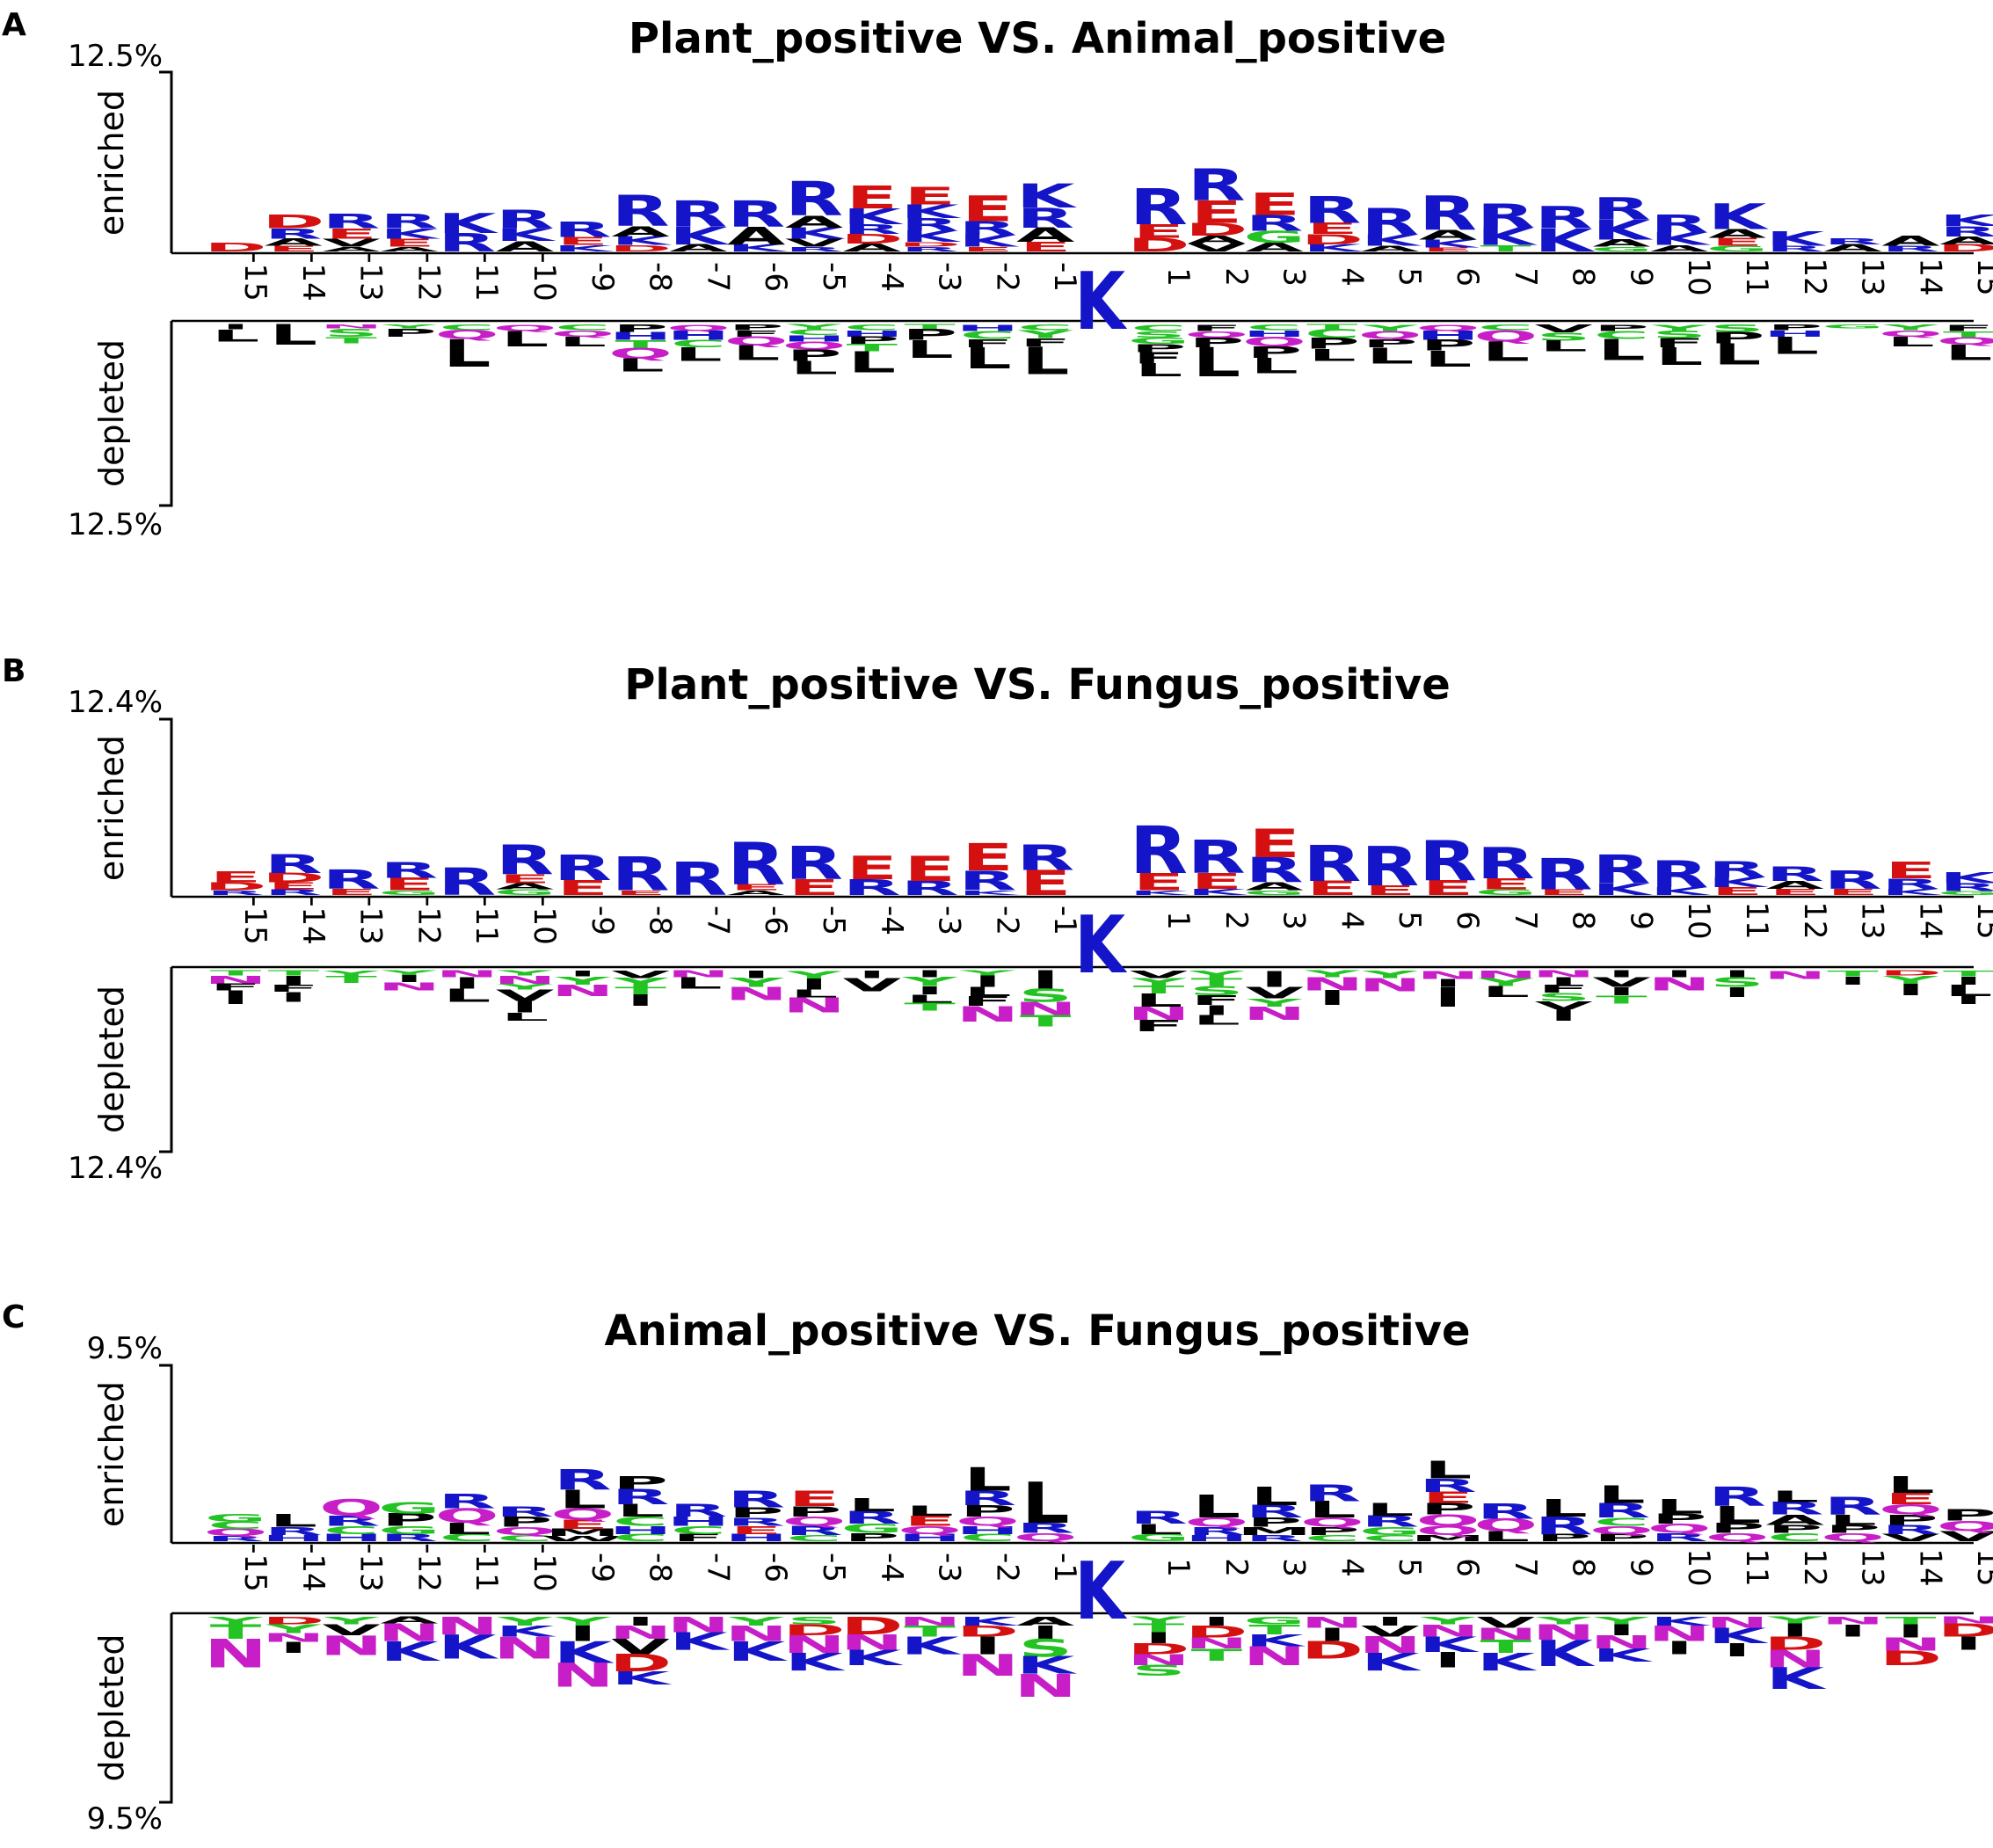 Image resolution: width=1993 pixels, height=1848 pixels. Describe the element at coordinates (814, 332) in the screenshot. I see `depleted-letter: C` at that location.